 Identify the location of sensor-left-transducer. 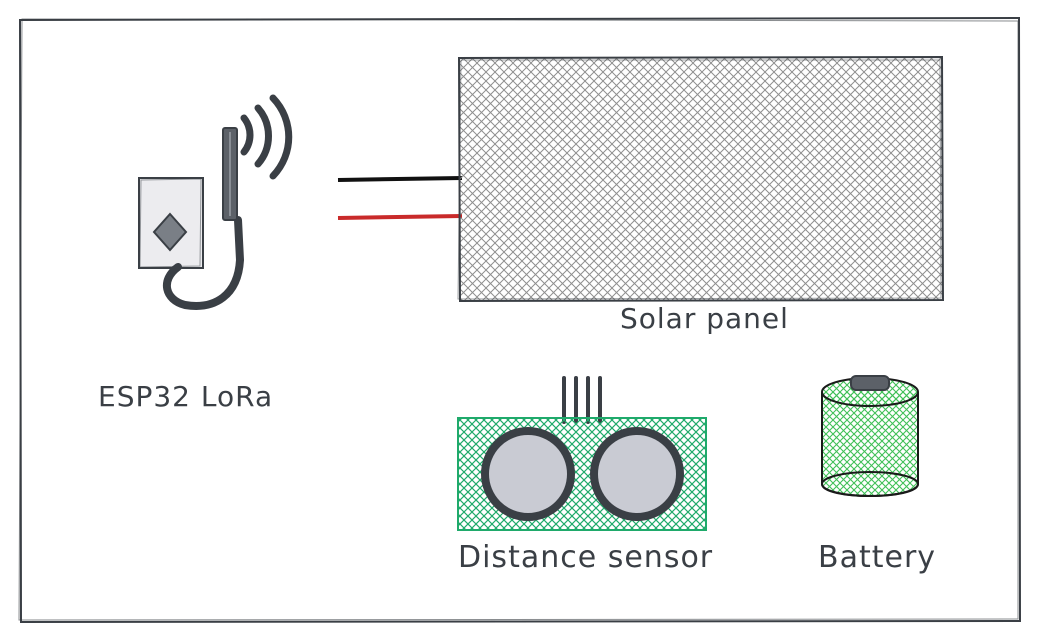
(528, 474).